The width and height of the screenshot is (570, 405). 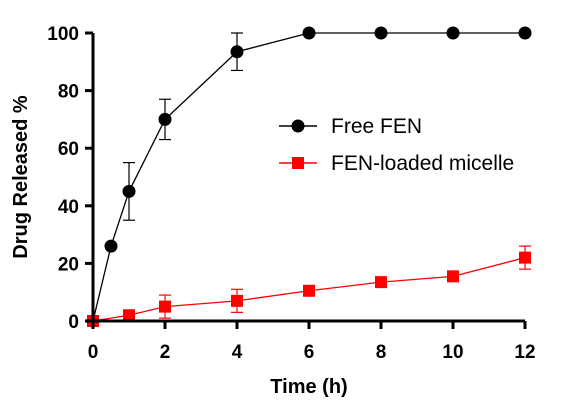 What do you see at coordinates (68, 92) in the screenshot?
I see `y-tick-label: 80` at bounding box center [68, 92].